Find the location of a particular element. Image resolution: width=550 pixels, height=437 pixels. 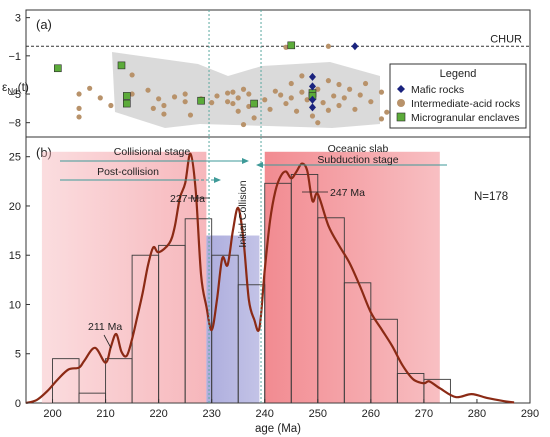

x-axis-ticks: 200 210 220 230 240 250 260 270 280 290 is located at coordinates (291, 409).